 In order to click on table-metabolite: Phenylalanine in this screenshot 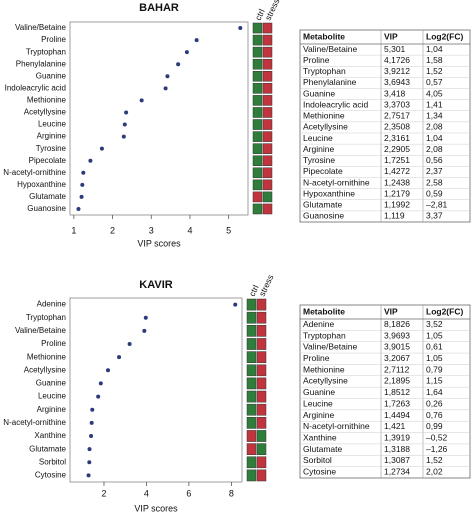, I will do `click(330, 82)`.